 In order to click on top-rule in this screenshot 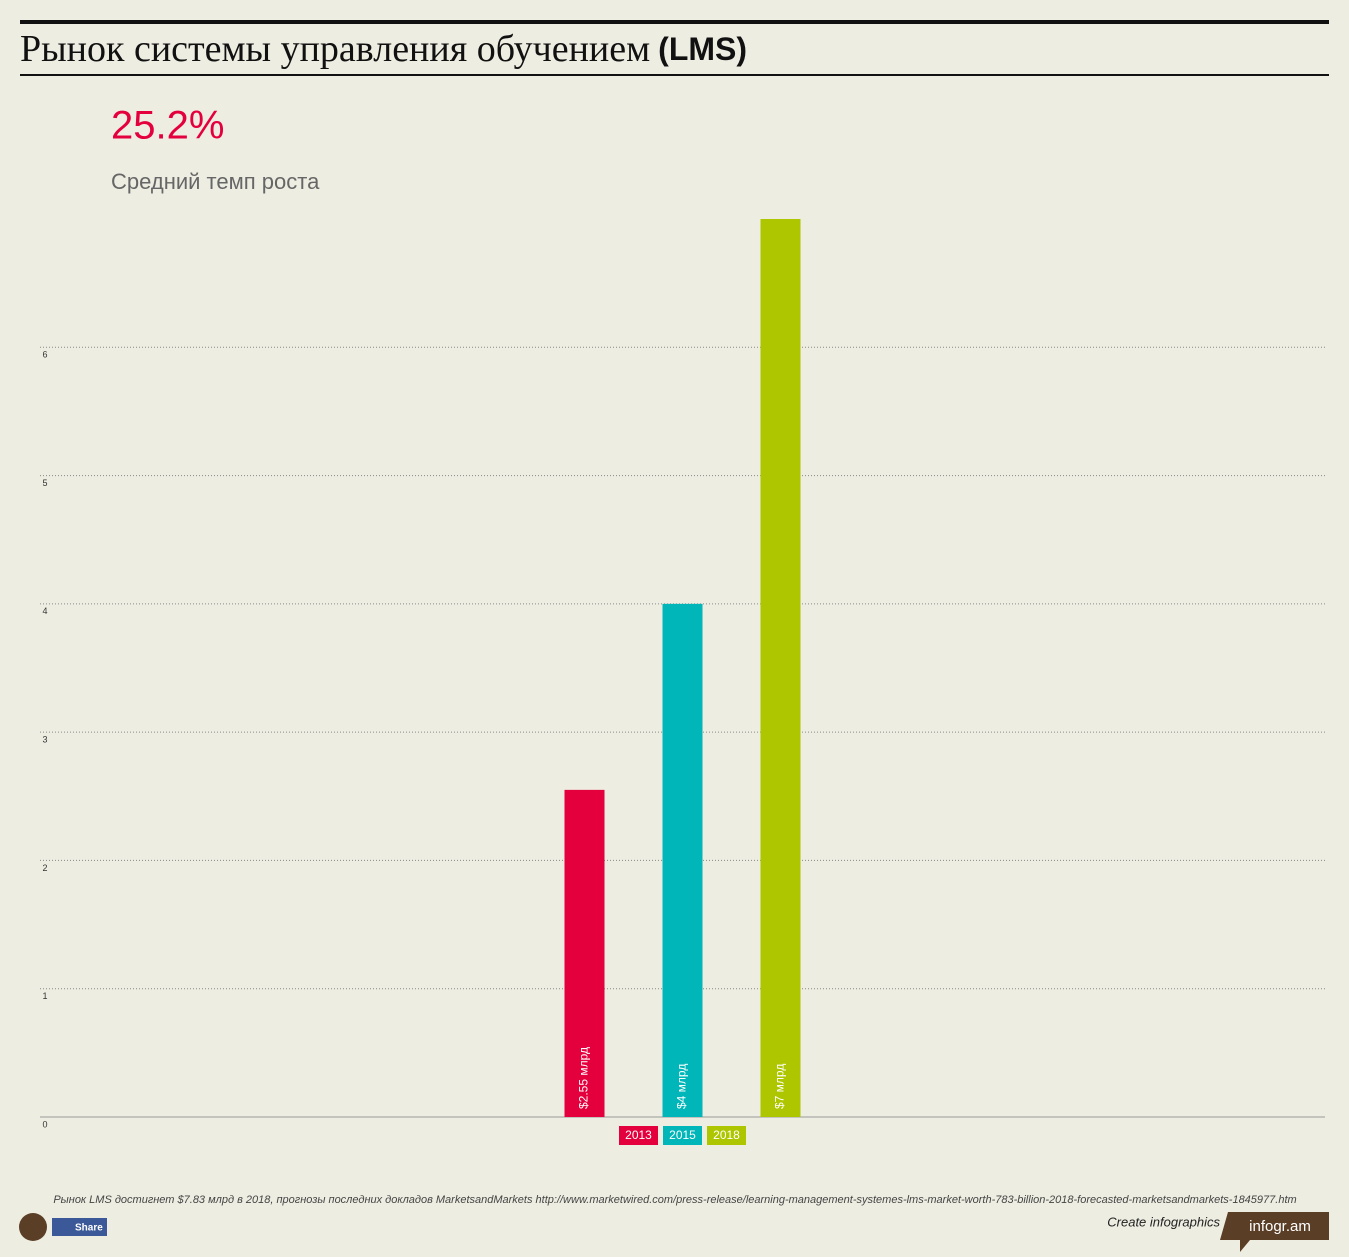, I will do `click(674, 22)`.